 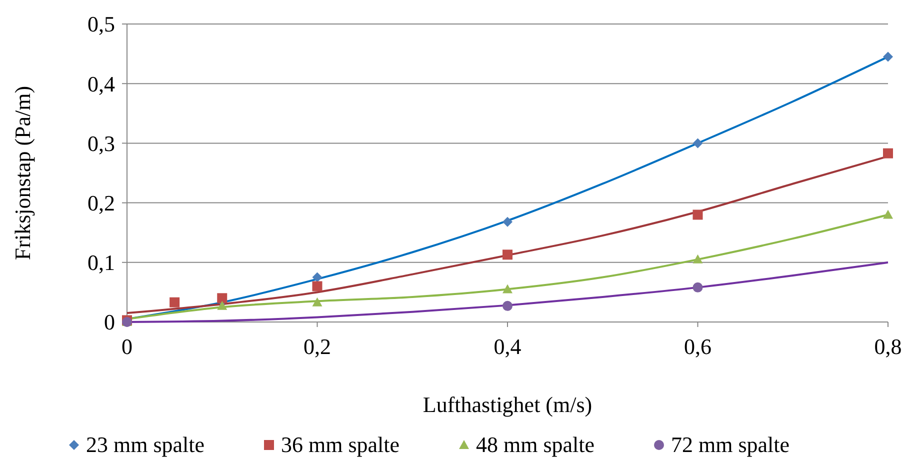 What do you see at coordinates (101, 143) in the screenshot?
I see `y-tick-label: 0,3` at bounding box center [101, 143].